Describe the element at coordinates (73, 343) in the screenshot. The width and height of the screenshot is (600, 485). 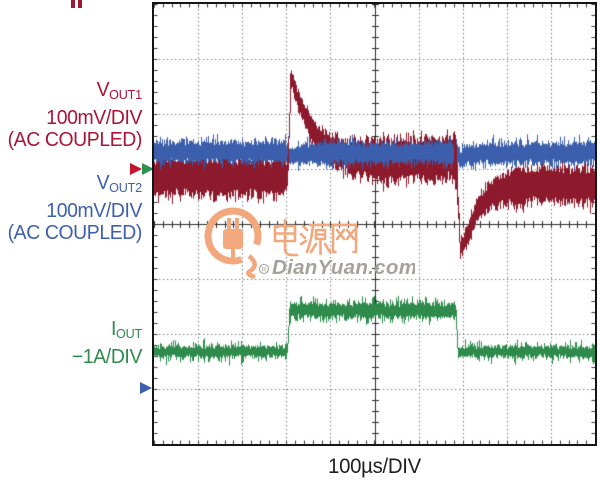
I see `iout-label: IOUT −1A/DIV` at that location.